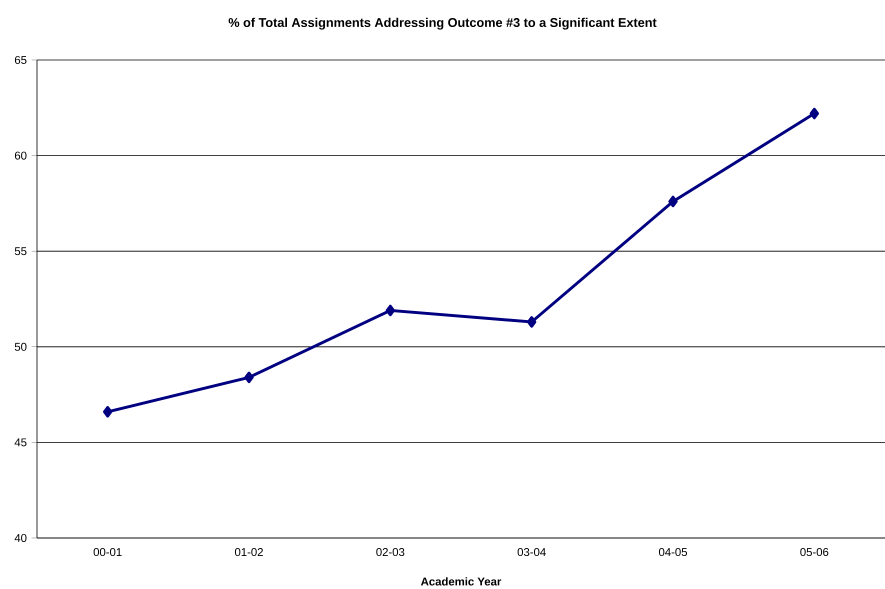  What do you see at coordinates (532, 552) in the screenshot?
I see `x-tick-label: 03-04` at bounding box center [532, 552].